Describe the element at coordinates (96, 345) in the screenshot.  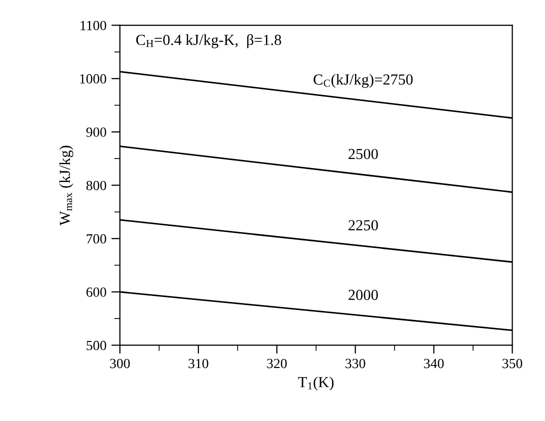
I see `y-tick-label: 500` at that location.